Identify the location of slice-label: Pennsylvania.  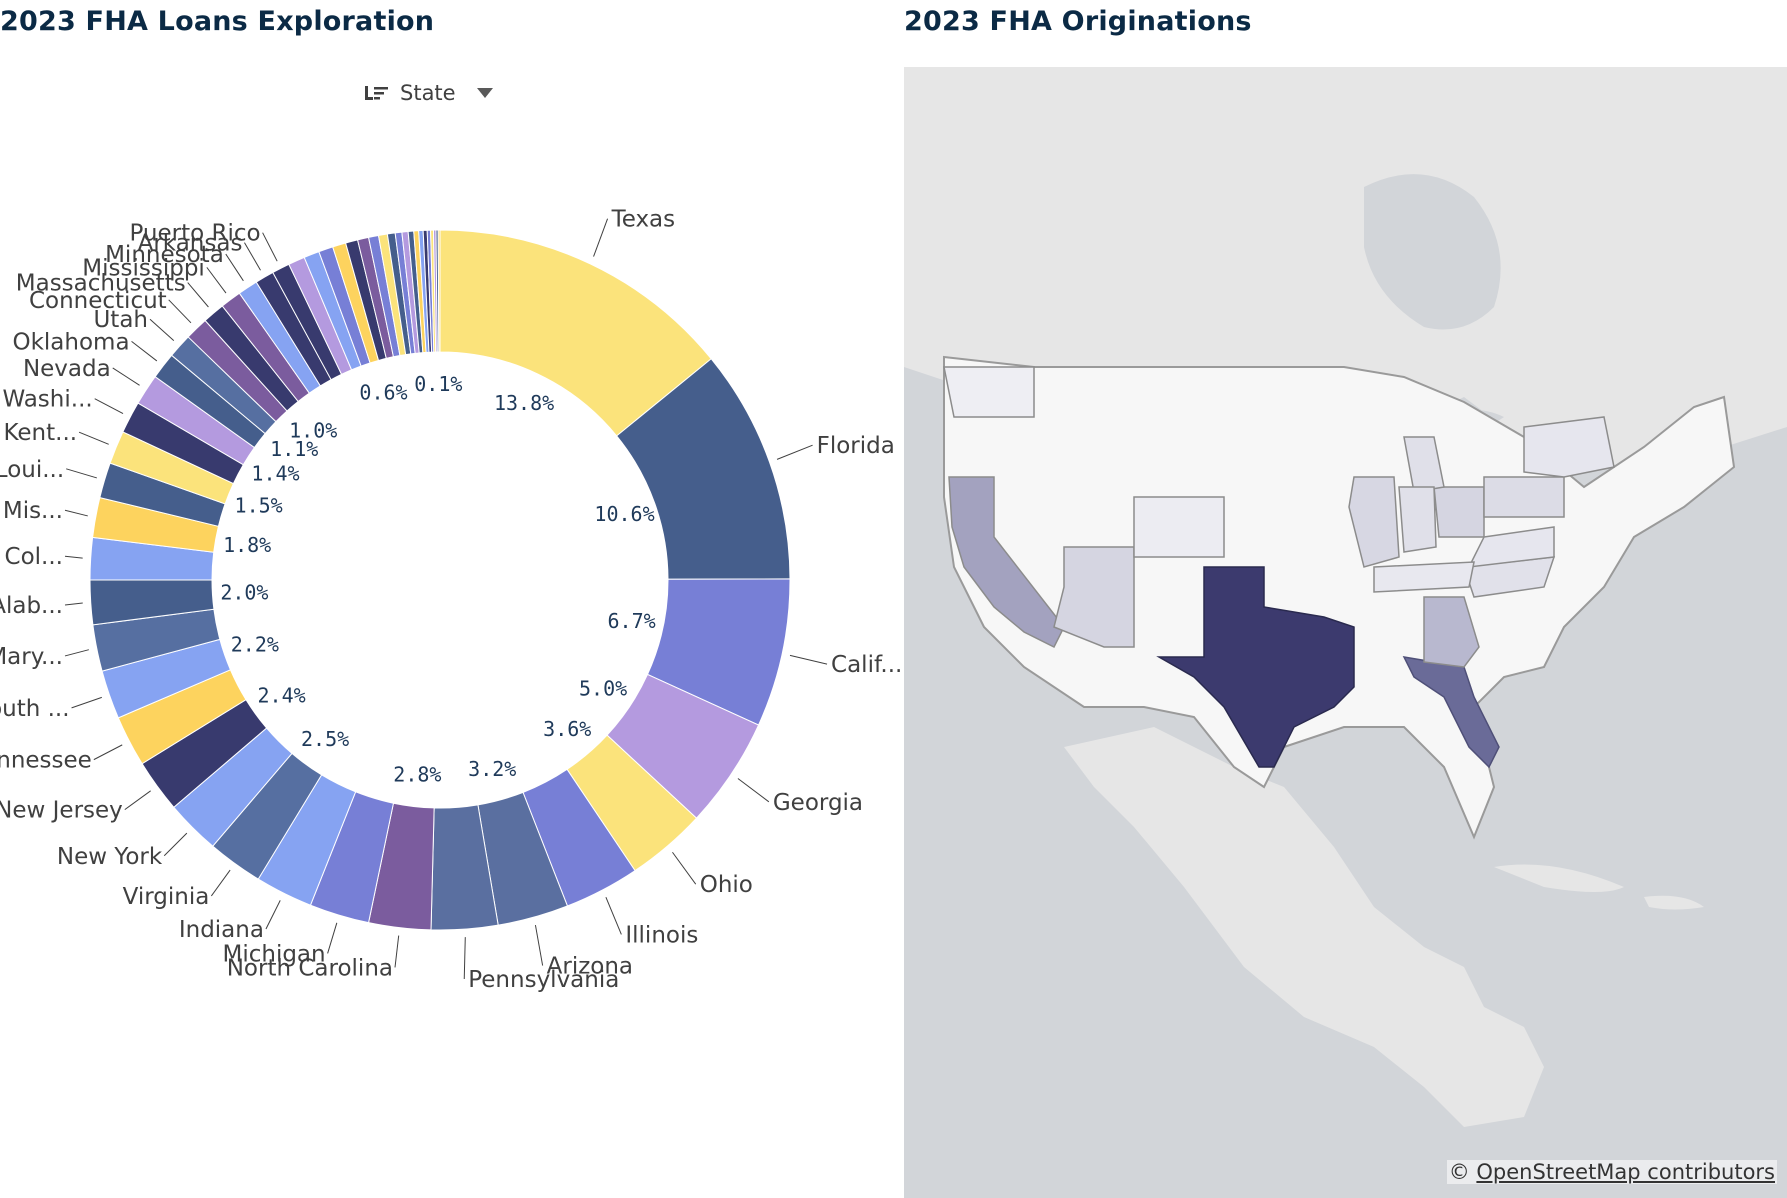
(543, 980).